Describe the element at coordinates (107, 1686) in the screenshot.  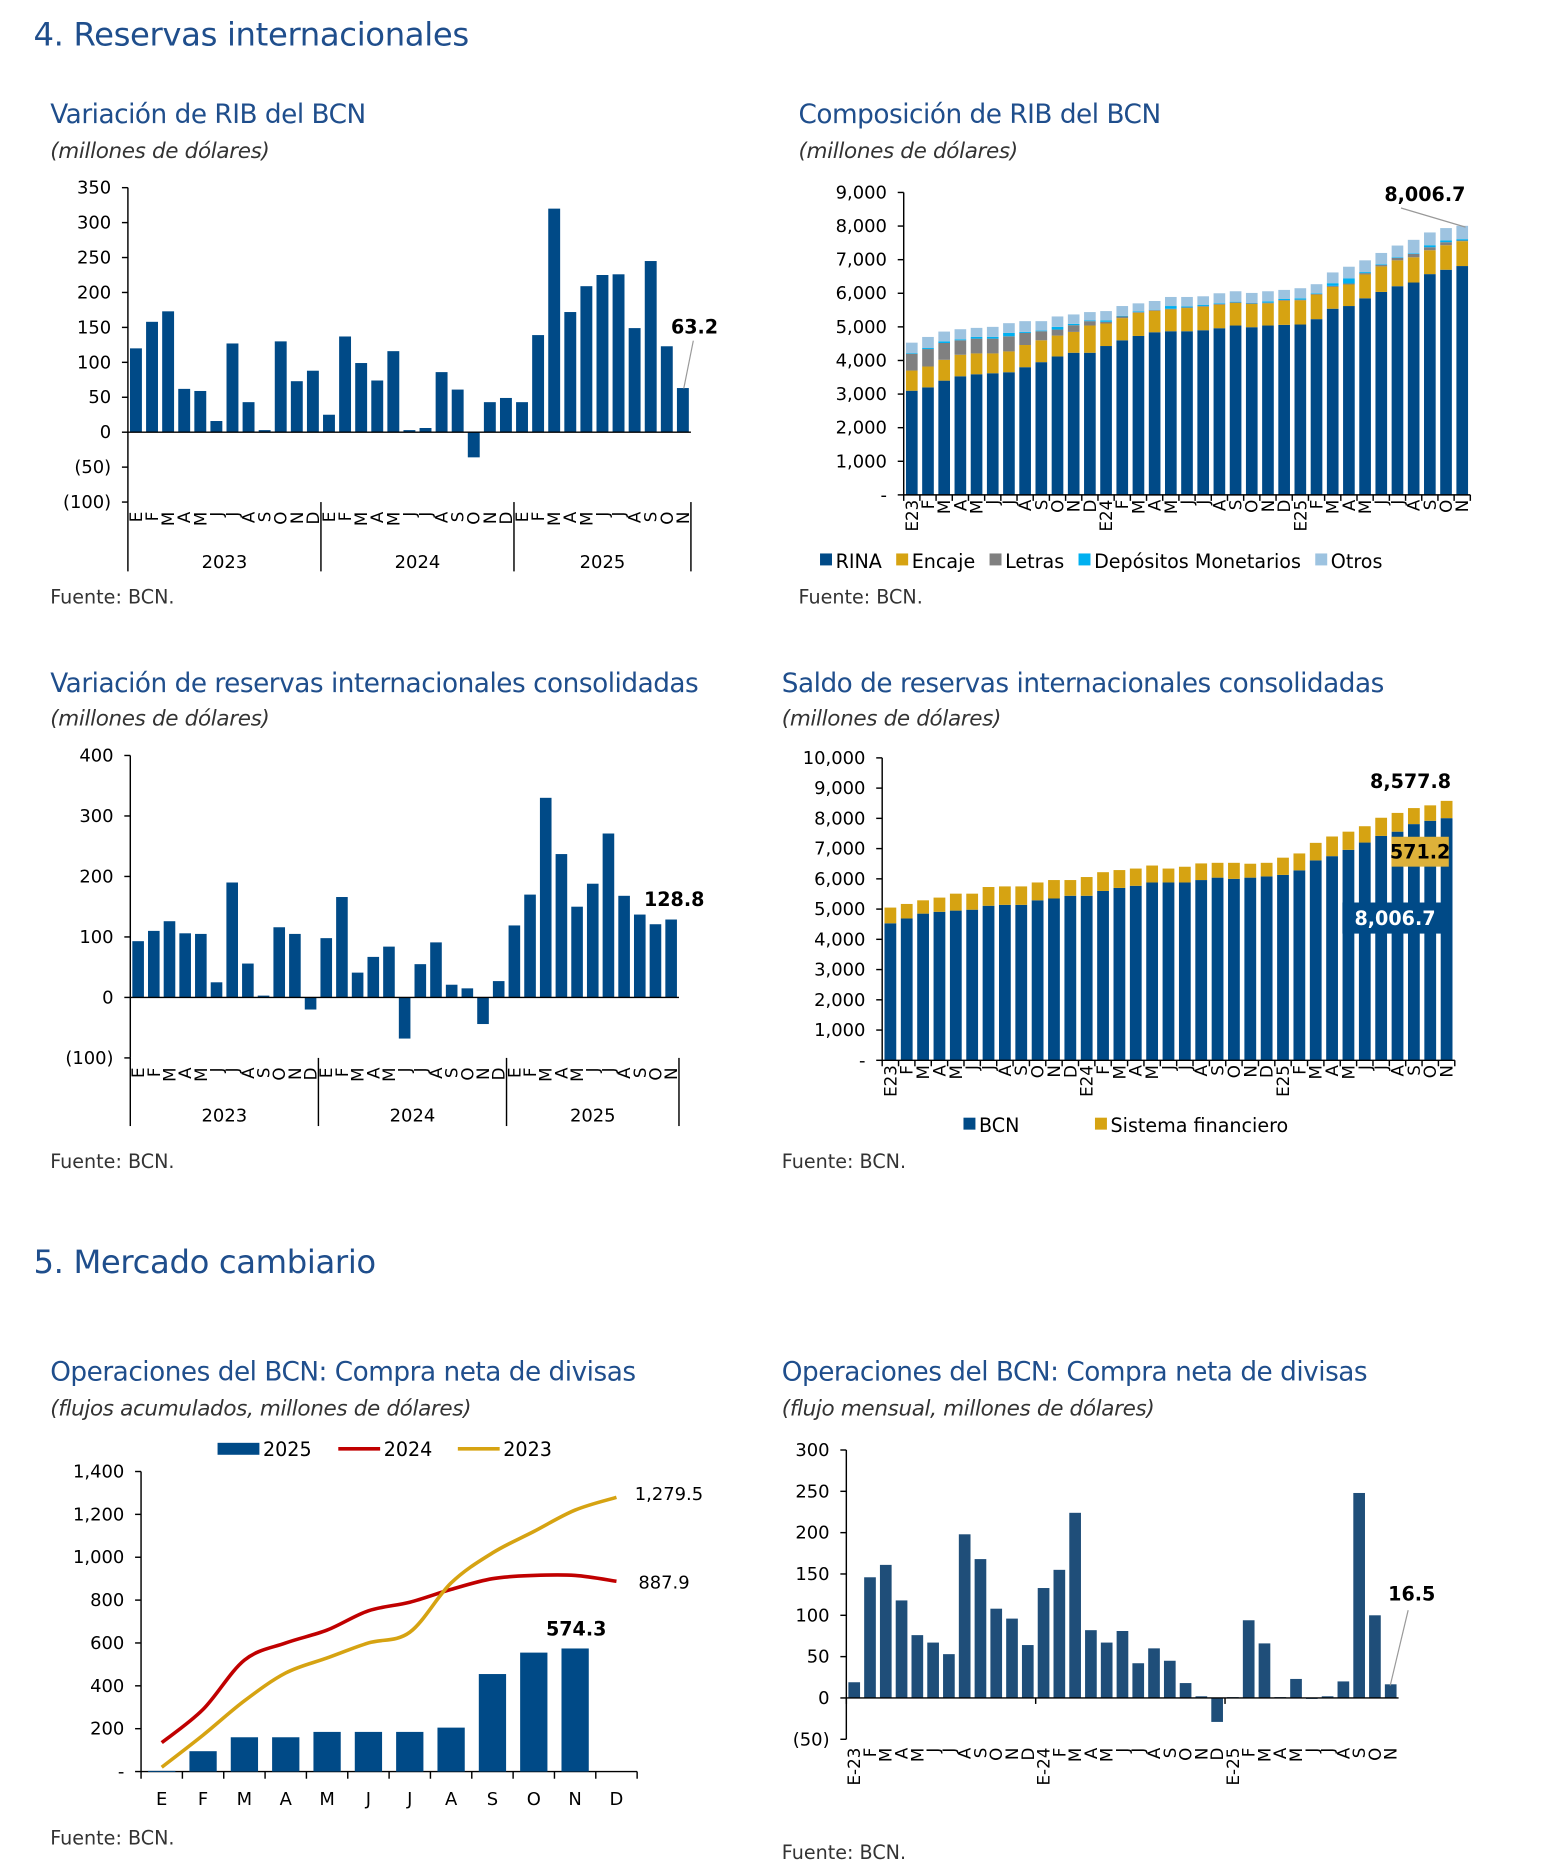
I see `y-tick-label: 400` at that location.